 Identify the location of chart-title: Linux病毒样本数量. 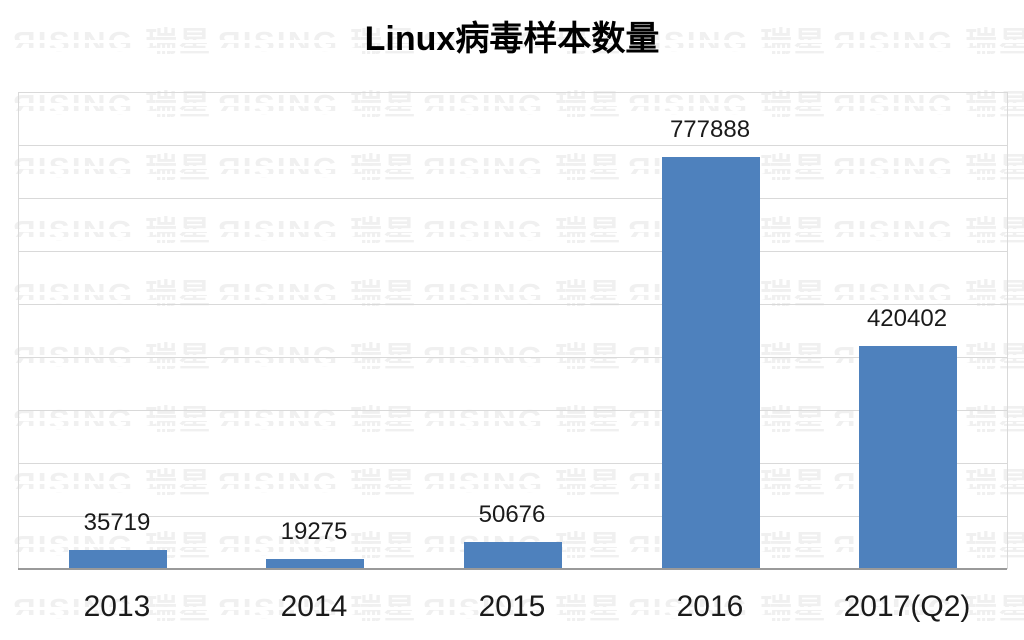
(512, 39).